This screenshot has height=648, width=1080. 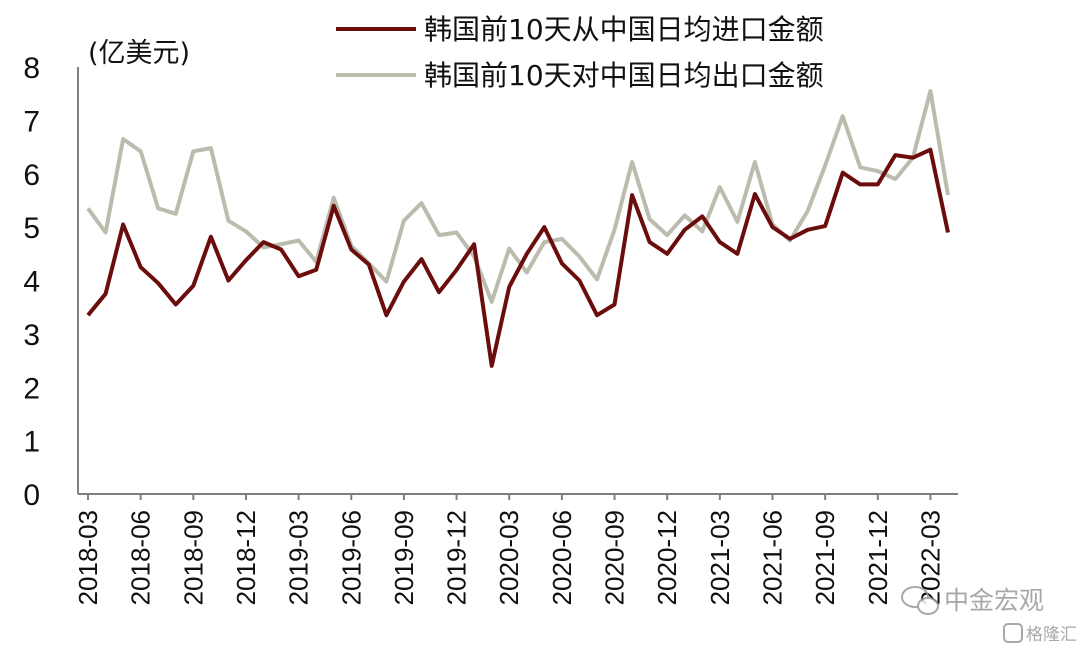 What do you see at coordinates (562, 557) in the screenshot?
I see `x-tick-label: 2020-06` at bounding box center [562, 557].